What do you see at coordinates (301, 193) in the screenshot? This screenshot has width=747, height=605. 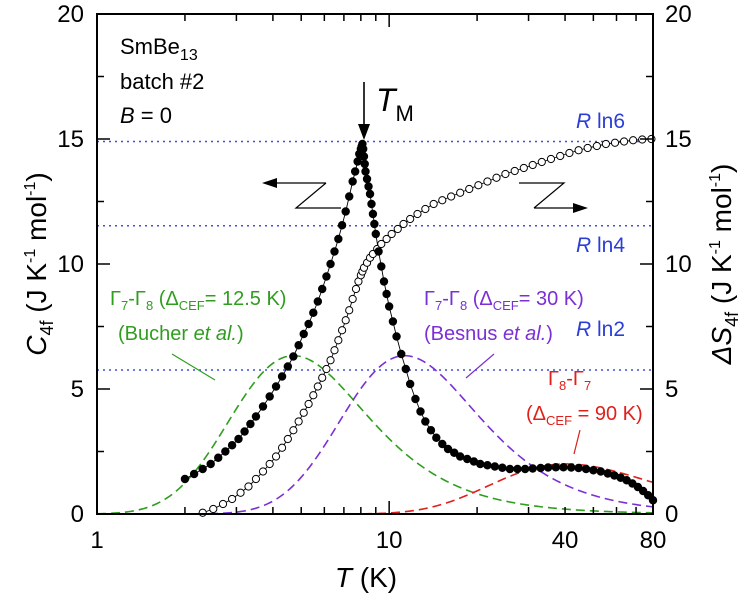 I see `left-axis-arrow` at bounding box center [301, 193].